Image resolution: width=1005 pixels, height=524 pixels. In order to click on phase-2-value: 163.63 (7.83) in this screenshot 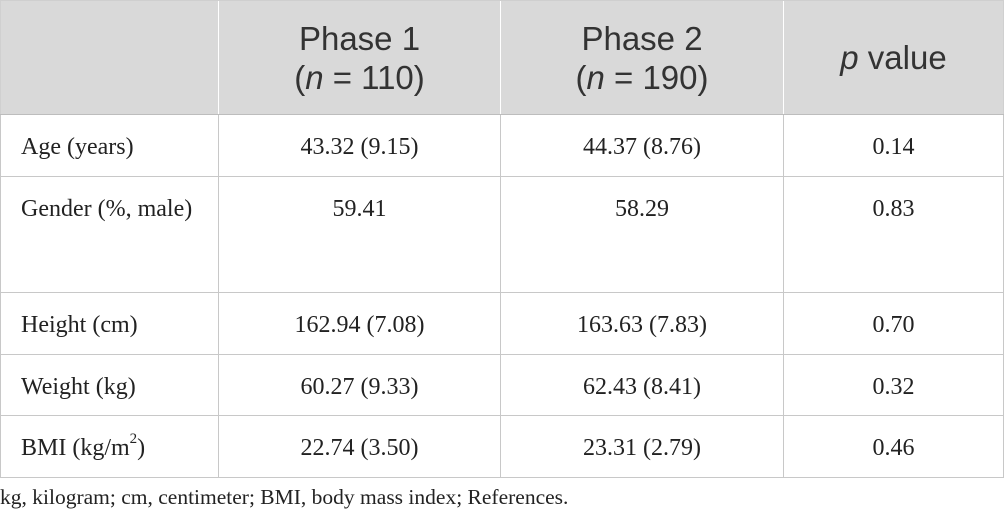, I will do `click(642, 323)`.